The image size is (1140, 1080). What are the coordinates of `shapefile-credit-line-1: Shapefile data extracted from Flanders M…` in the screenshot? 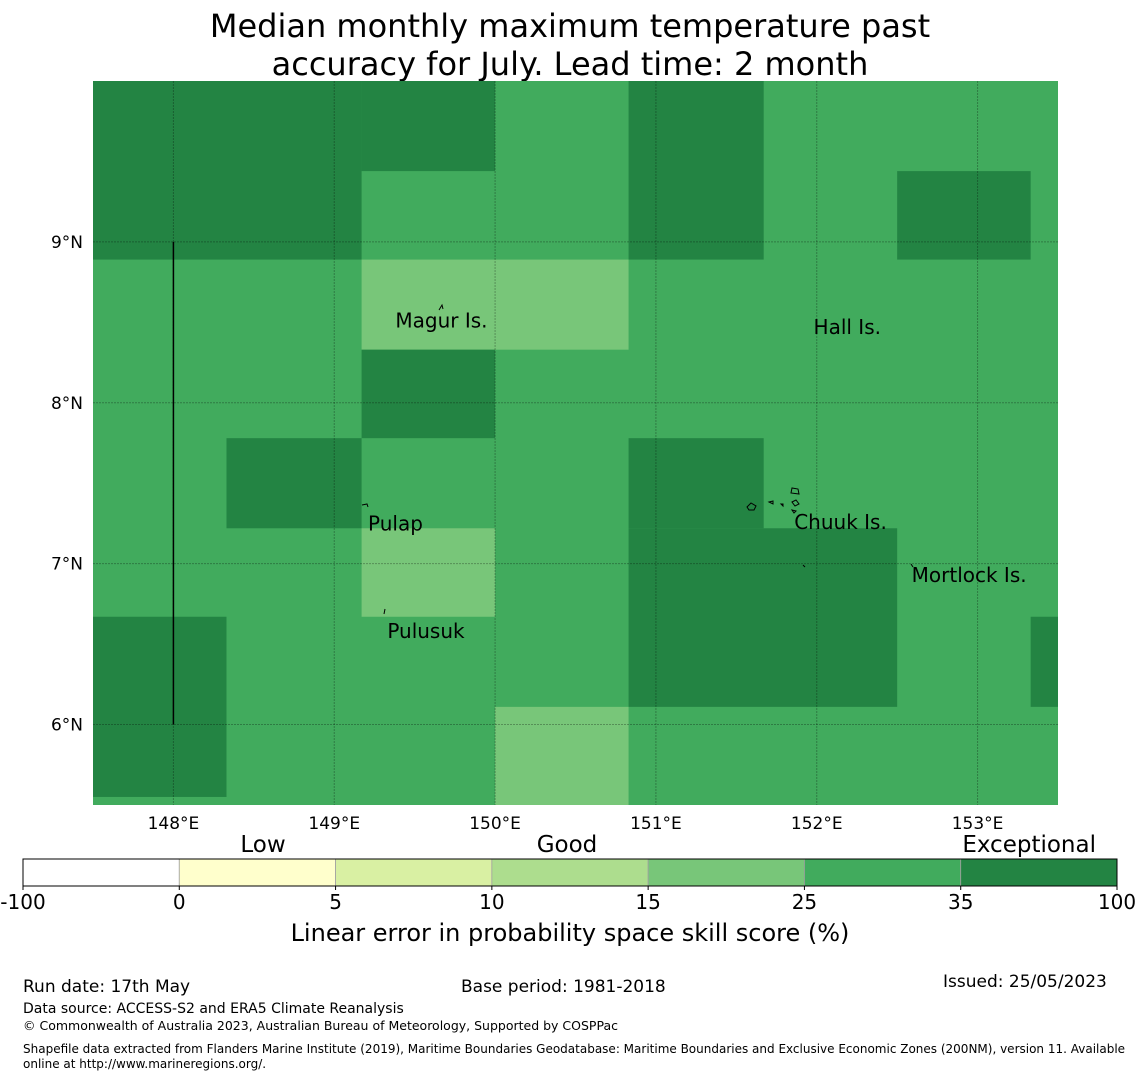 It's located at (574, 1049).